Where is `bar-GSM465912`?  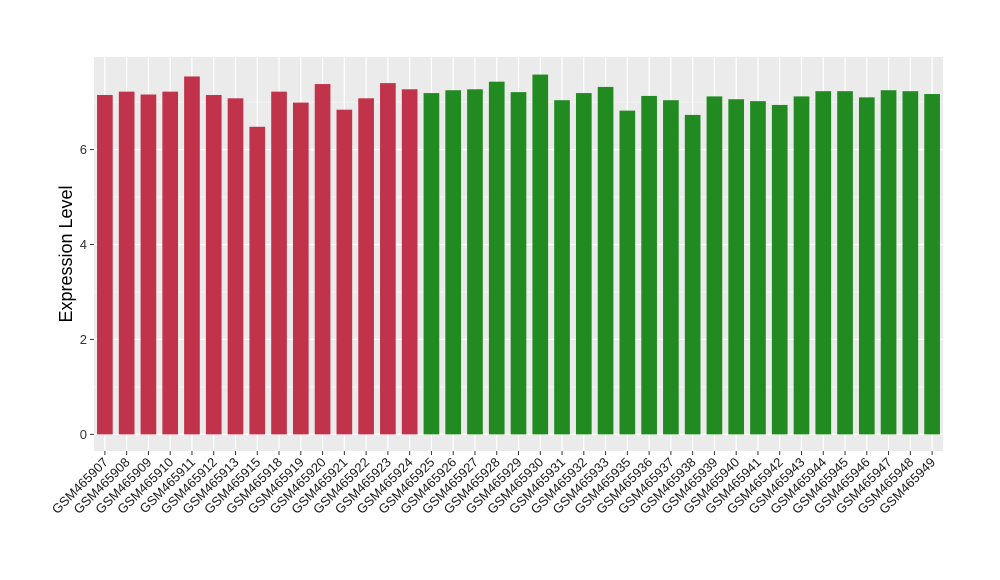 bar-GSM465912 is located at coordinates (213, 264).